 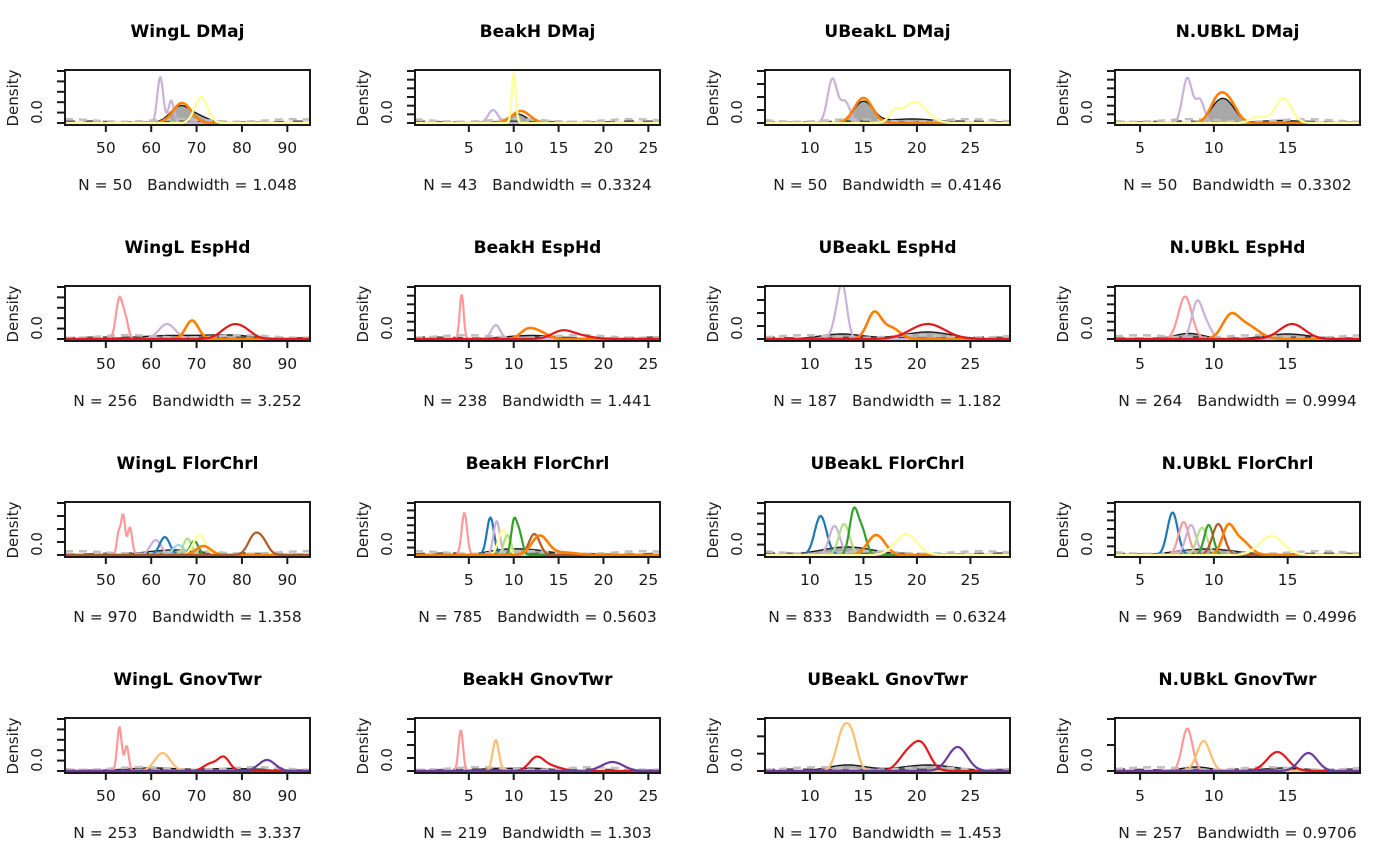 I want to click on plot-title: WingL GnovTwr, so click(x=187, y=680).